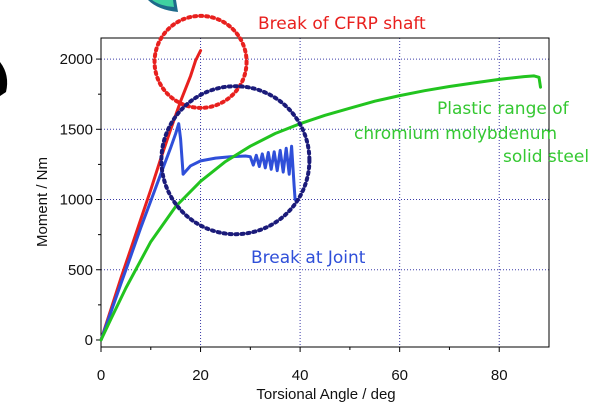 The width and height of the screenshot is (616, 403). What do you see at coordinates (499, 375) in the screenshot?
I see `x-tick-label: 80` at bounding box center [499, 375].